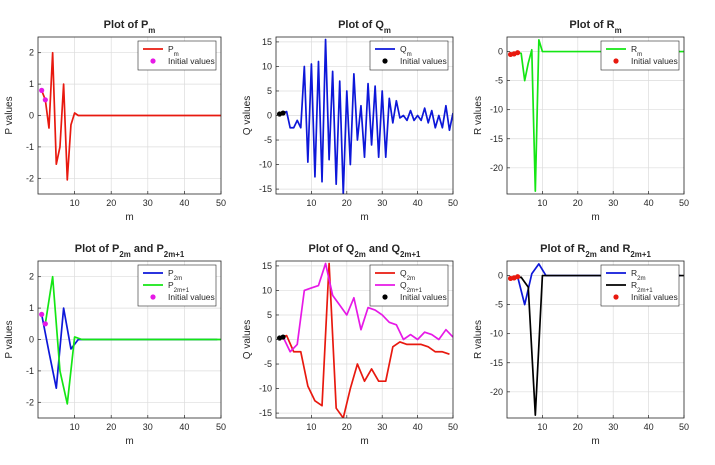 This screenshot has width=715, height=465. Describe the element at coordinates (411, 287) in the screenshot. I see `legend-entry-label: Q2m+1` at that location.